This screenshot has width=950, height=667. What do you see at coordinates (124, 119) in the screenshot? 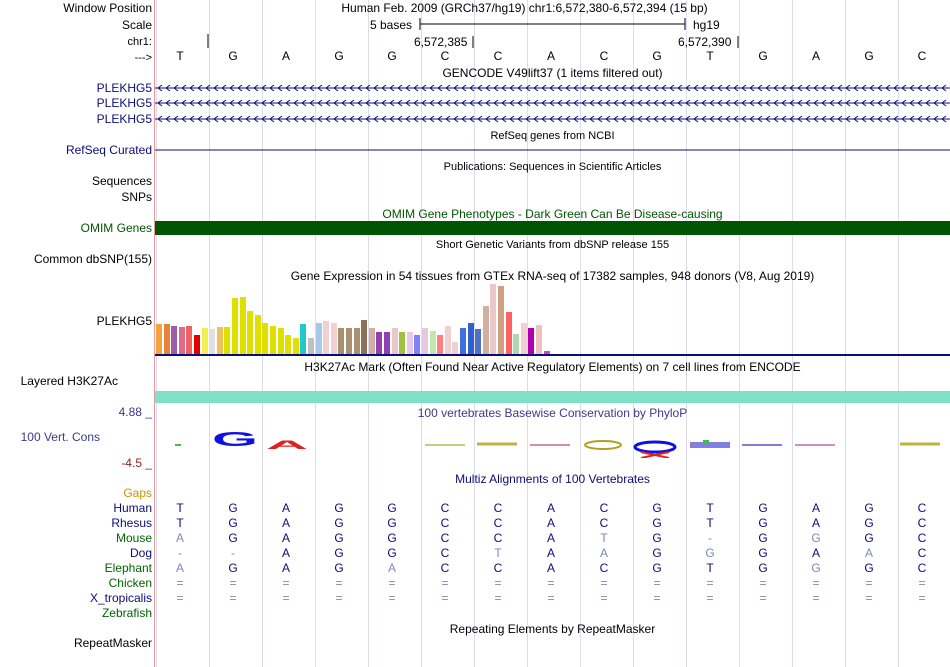
I see `gencode-gene-label-3: PLEKHG5` at bounding box center [124, 119].